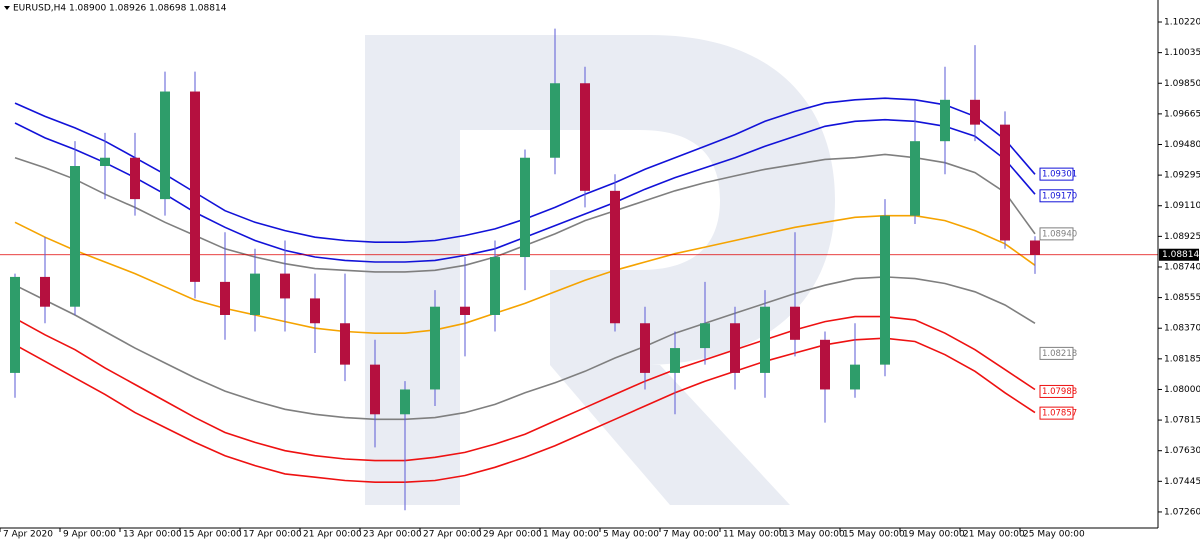  Describe the element at coordinates (1054, 535) in the screenshot. I see `x-tick-label: 25 May 00:00` at that location.